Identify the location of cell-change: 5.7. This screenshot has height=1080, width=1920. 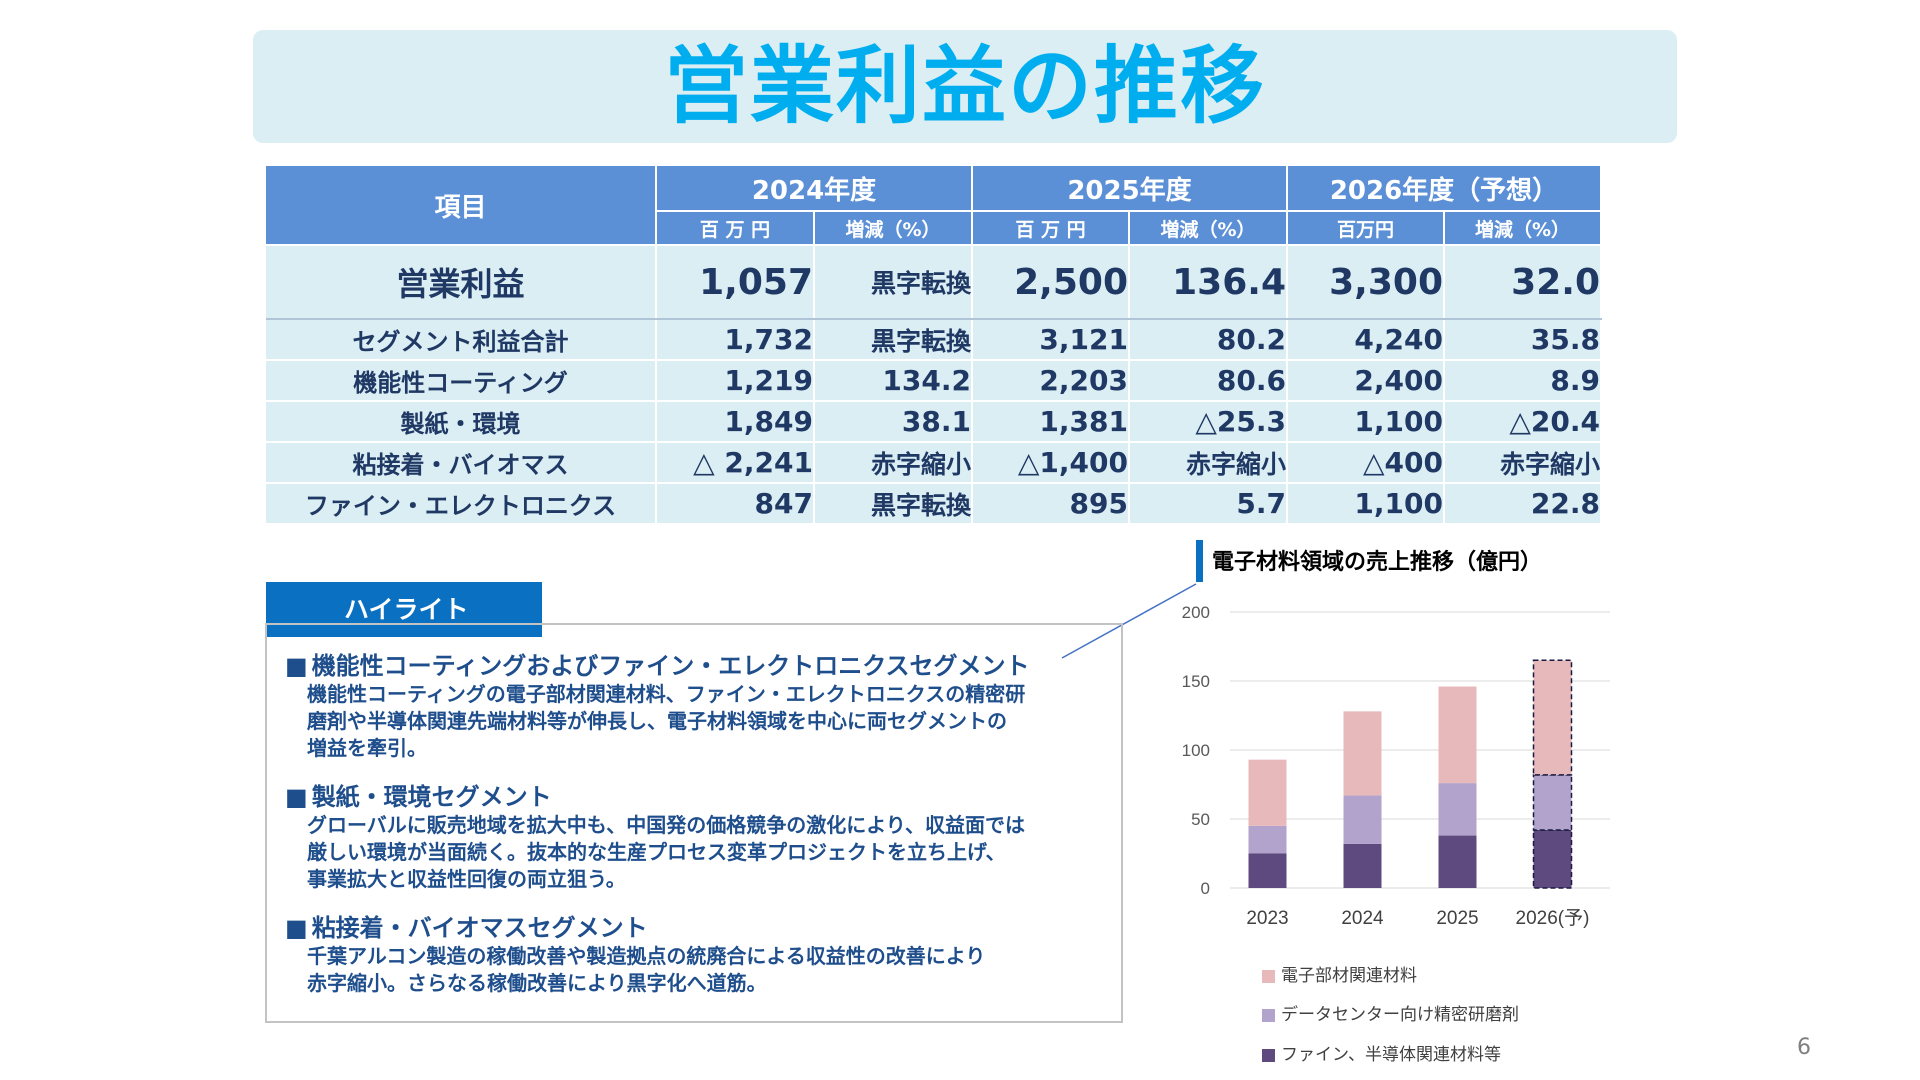
(1208, 504).